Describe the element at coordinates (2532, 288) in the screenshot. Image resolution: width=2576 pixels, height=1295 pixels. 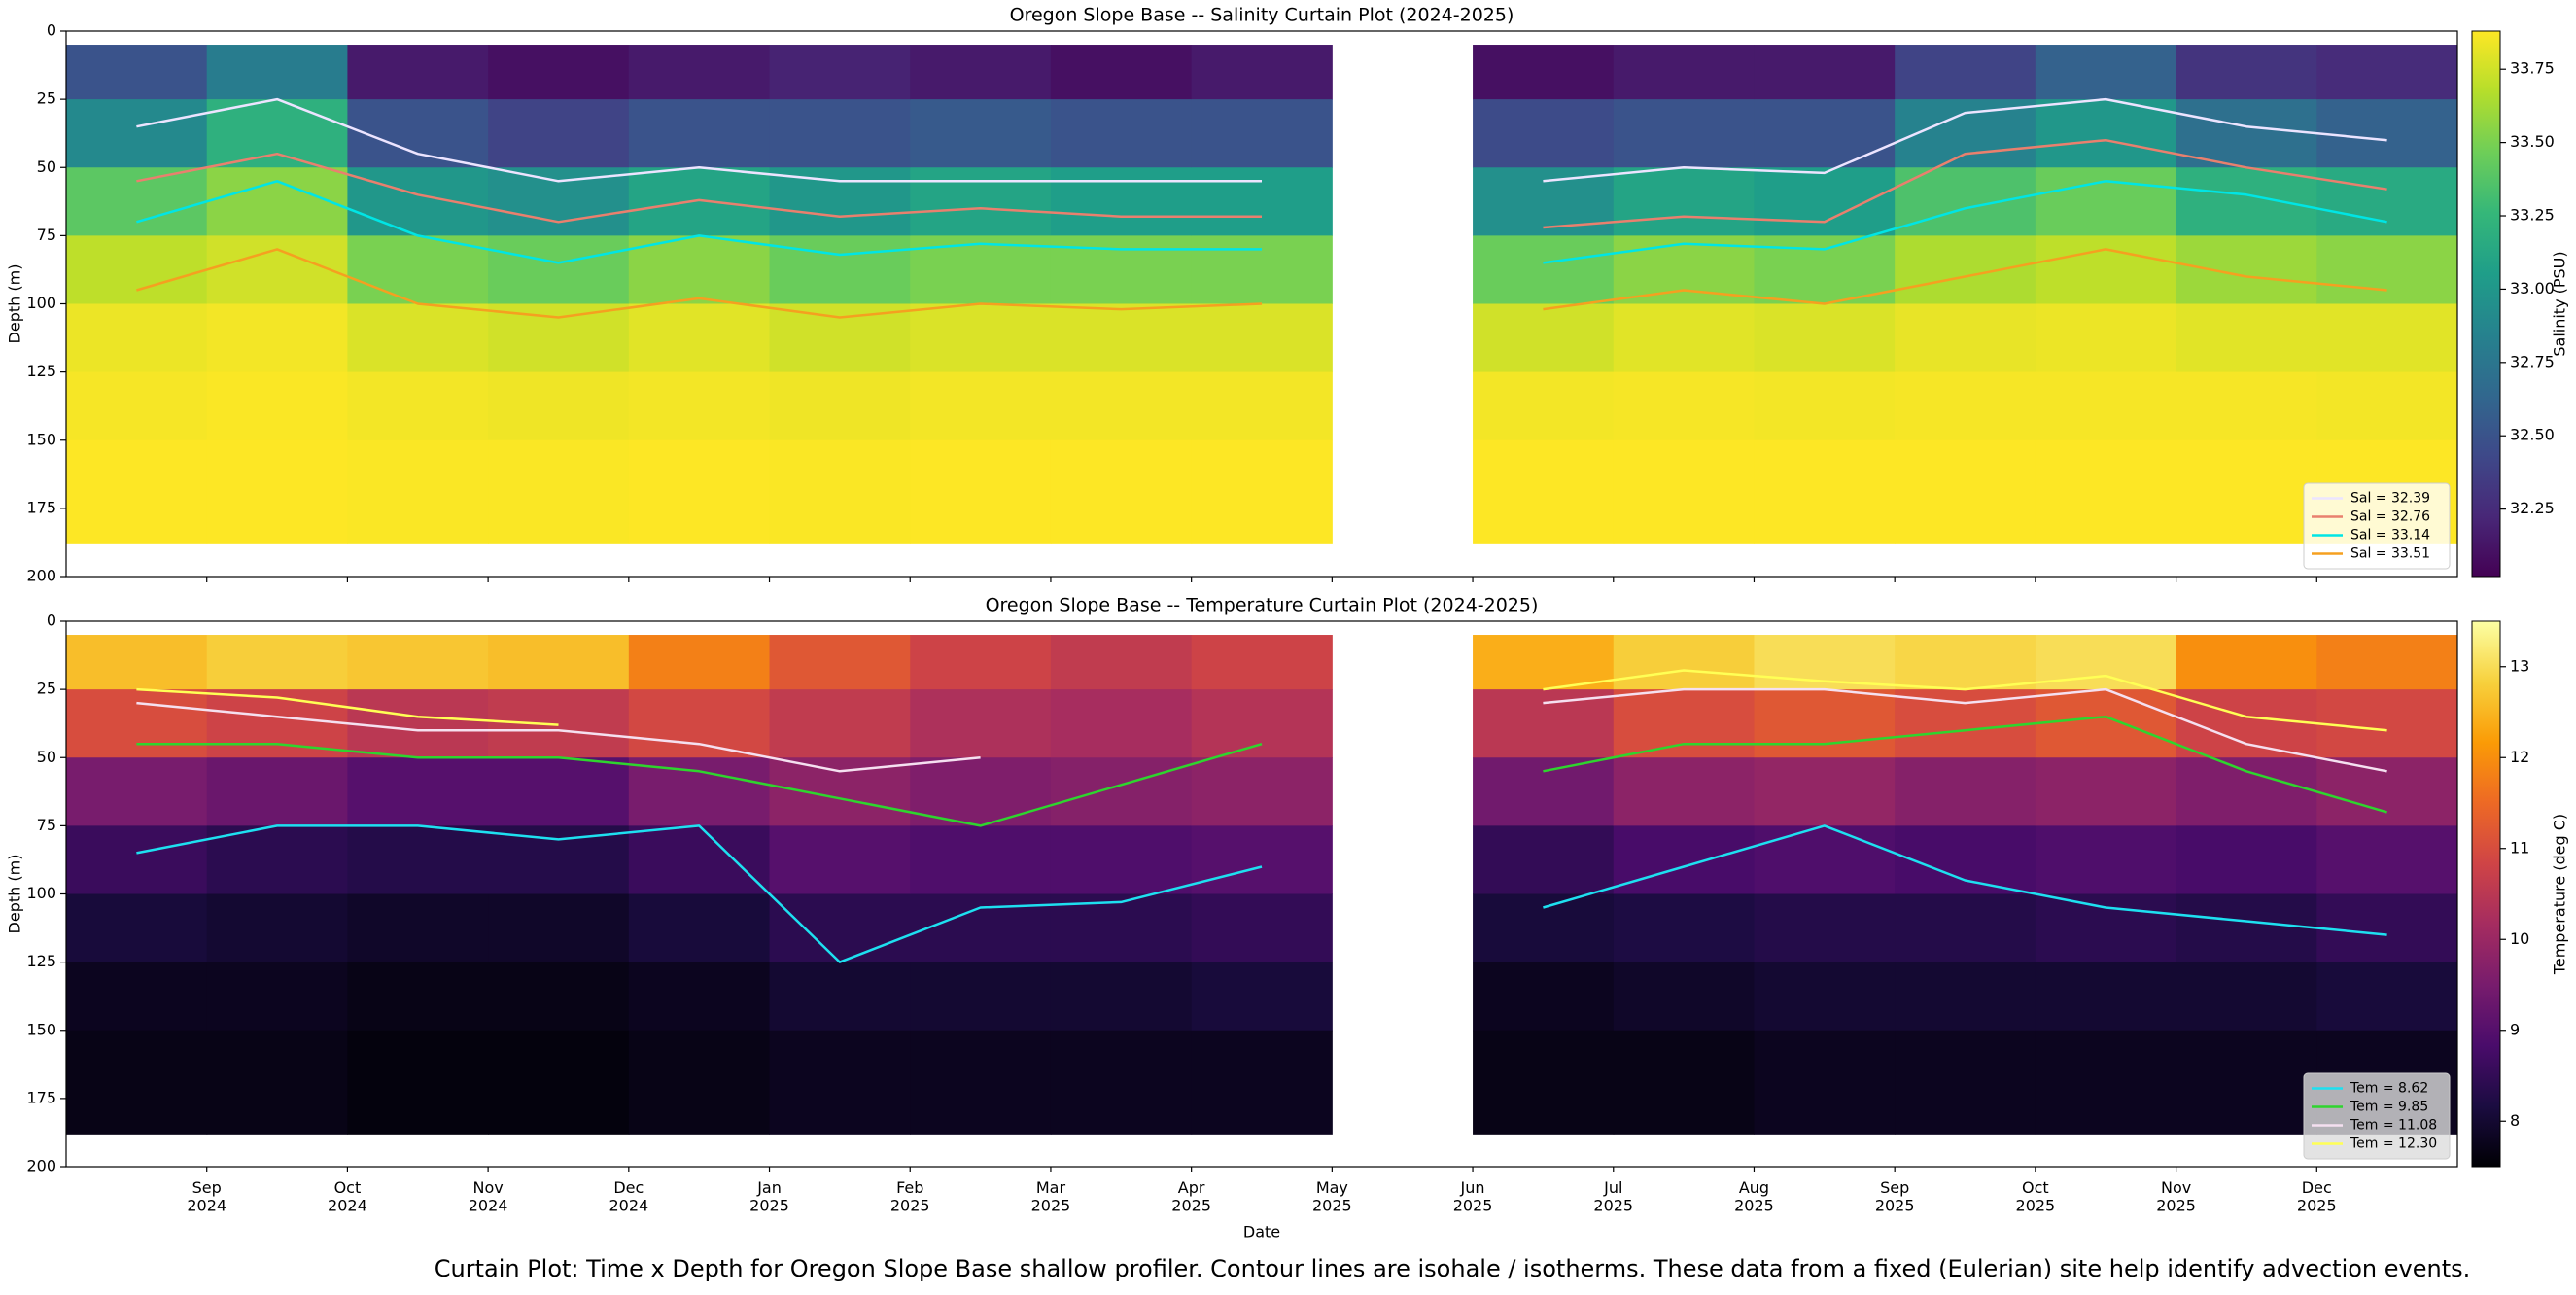
I see `colorbar-tick-label: 33.00` at that location.